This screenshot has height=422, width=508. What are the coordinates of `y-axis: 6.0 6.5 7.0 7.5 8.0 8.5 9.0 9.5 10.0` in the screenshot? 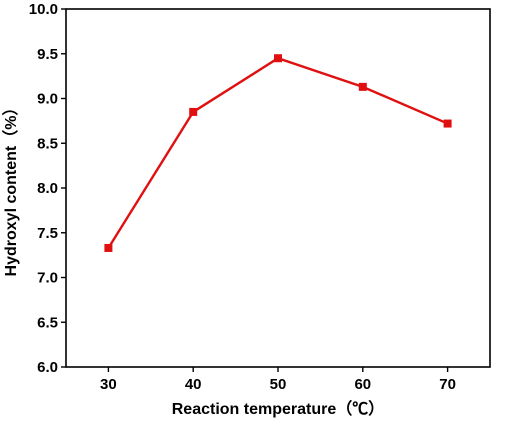 It's located at (47, 188).